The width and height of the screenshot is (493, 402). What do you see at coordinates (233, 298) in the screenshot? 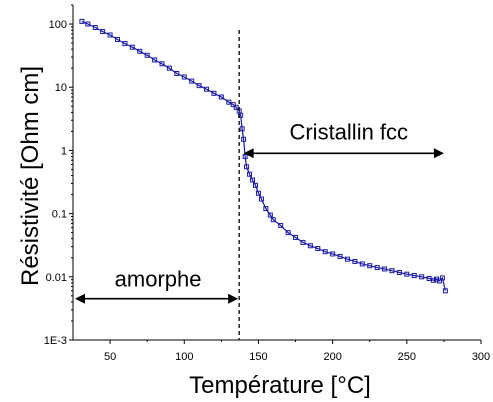
I see `amorphous-arrow-right-head` at bounding box center [233, 298].